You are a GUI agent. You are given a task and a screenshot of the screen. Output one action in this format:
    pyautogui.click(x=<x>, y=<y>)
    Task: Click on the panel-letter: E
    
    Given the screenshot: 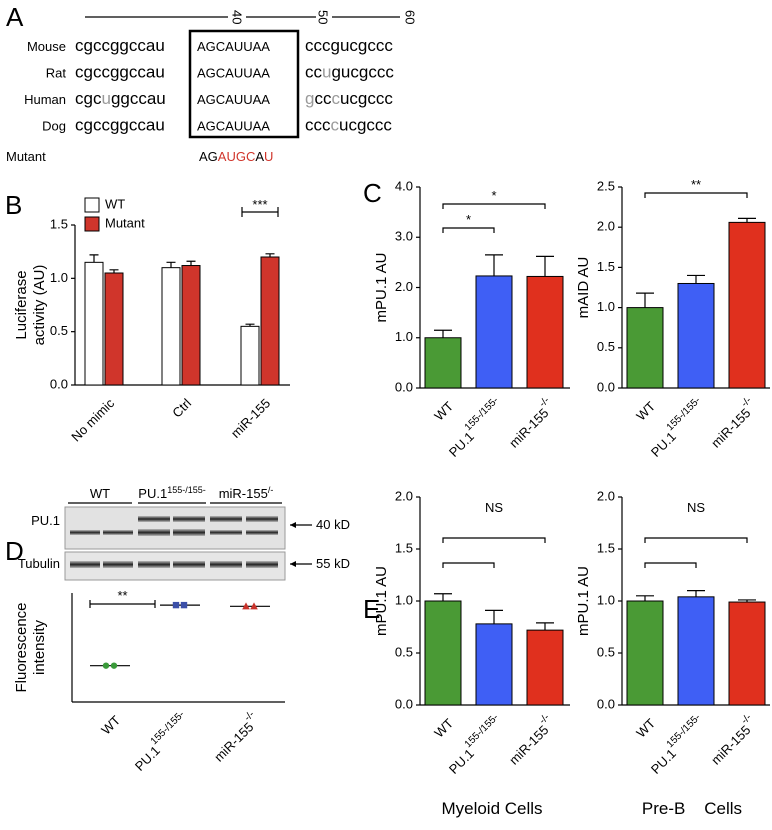 What is the action you would take?
    pyautogui.click(x=371, y=609)
    